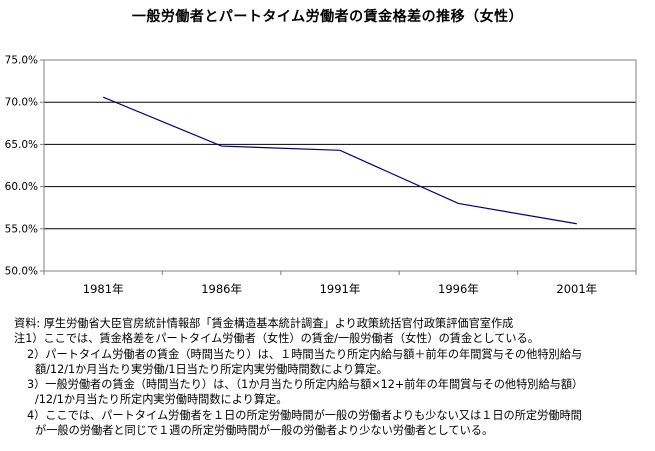  I want to click on x-tick-label: 1991年, so click(340, 289).